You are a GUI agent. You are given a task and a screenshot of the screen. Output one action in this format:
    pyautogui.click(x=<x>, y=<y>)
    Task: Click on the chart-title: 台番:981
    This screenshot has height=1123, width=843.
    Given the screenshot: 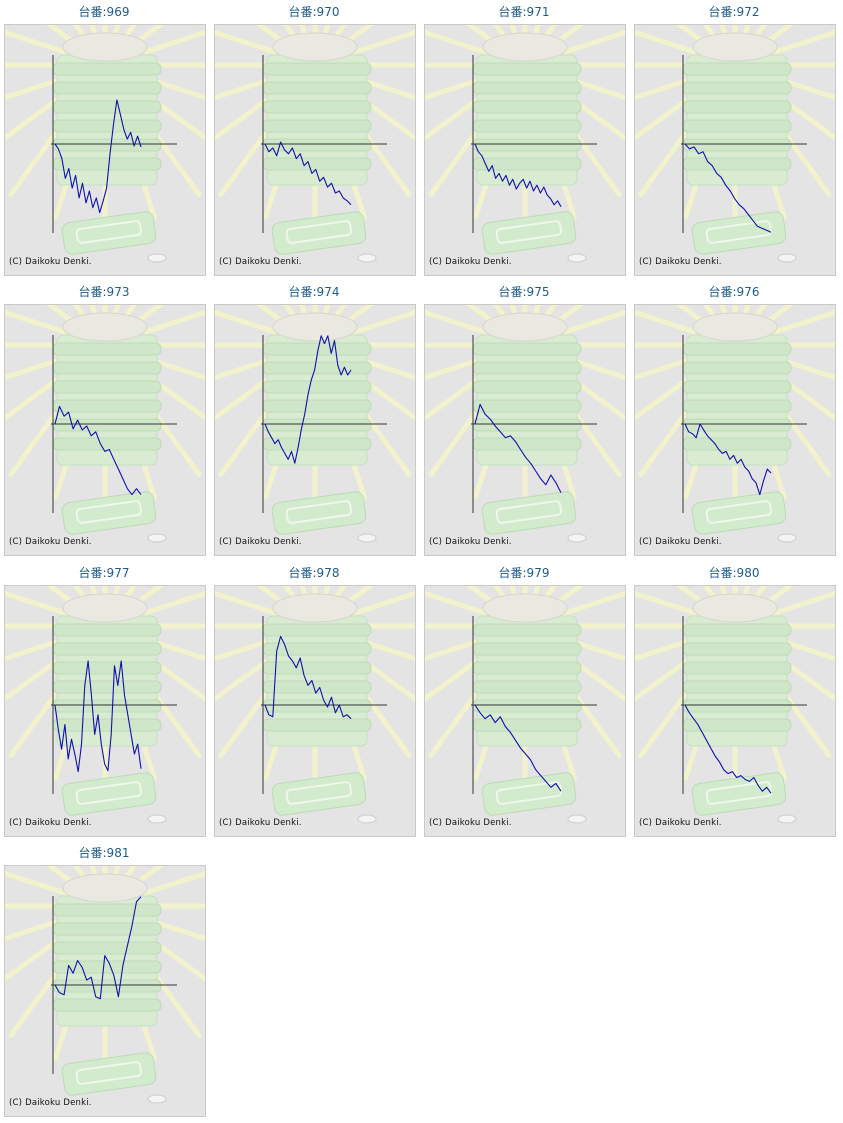 What is the action you would take?
    pyautogui.click(x=104, y=853)
    